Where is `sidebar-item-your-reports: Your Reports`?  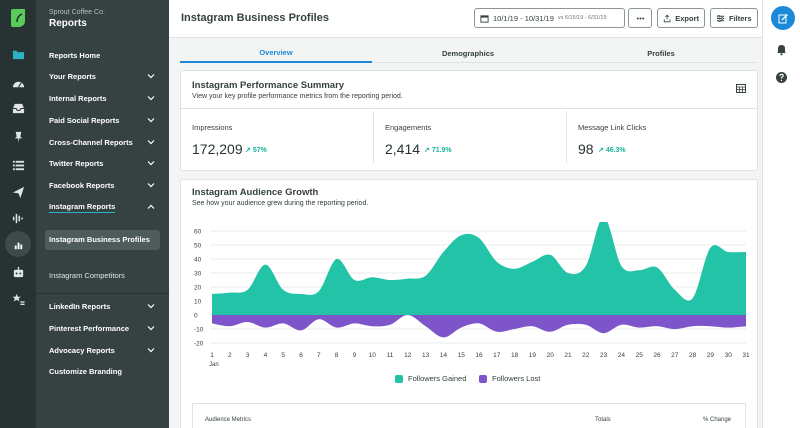
sidebar-item-your-reports: Your Reports is located at coordinates (102, 76).